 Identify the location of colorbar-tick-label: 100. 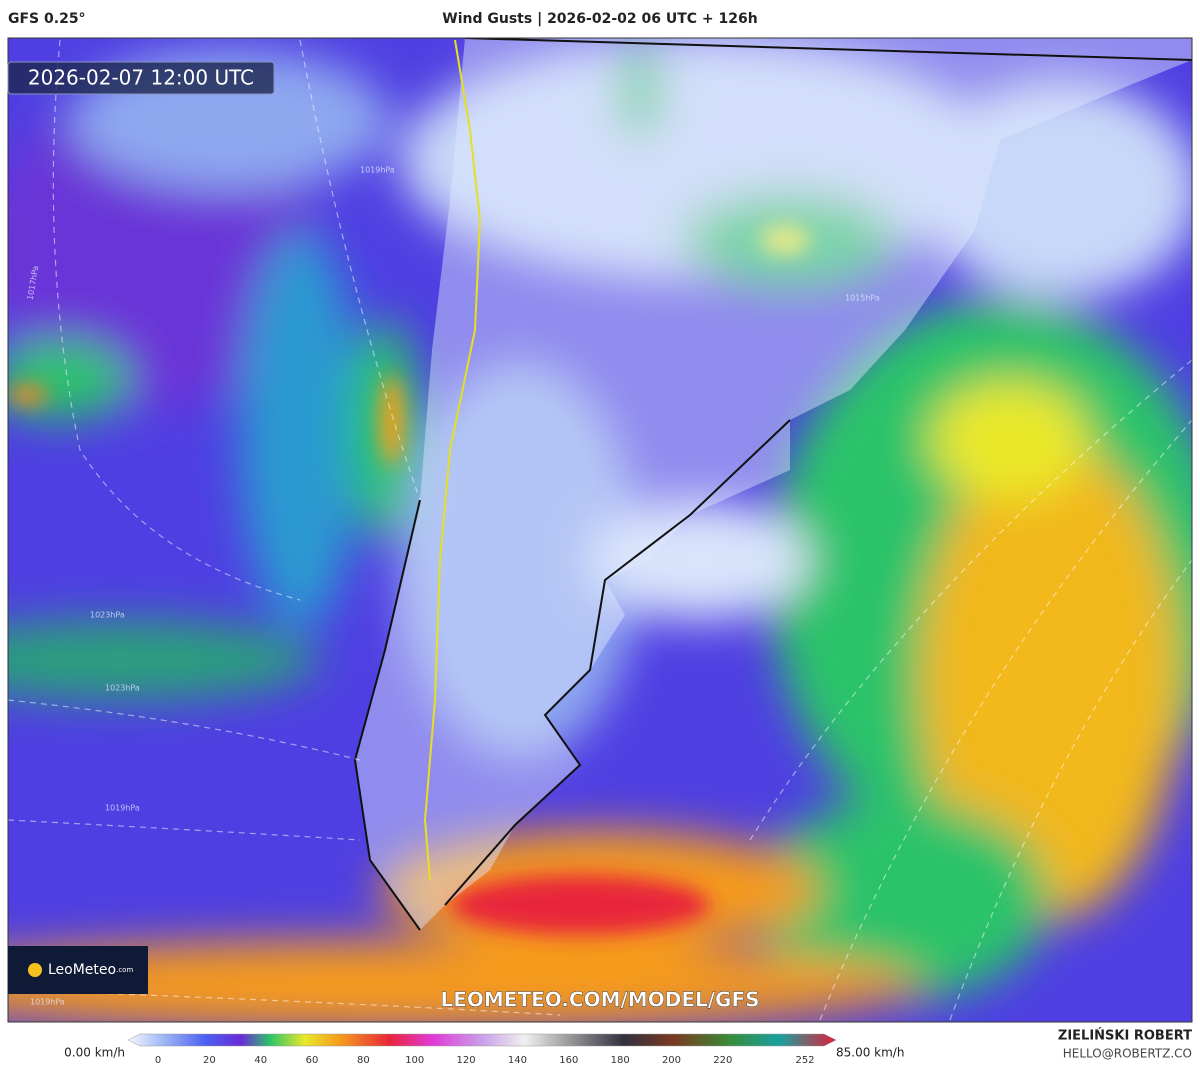
(414, 1060).